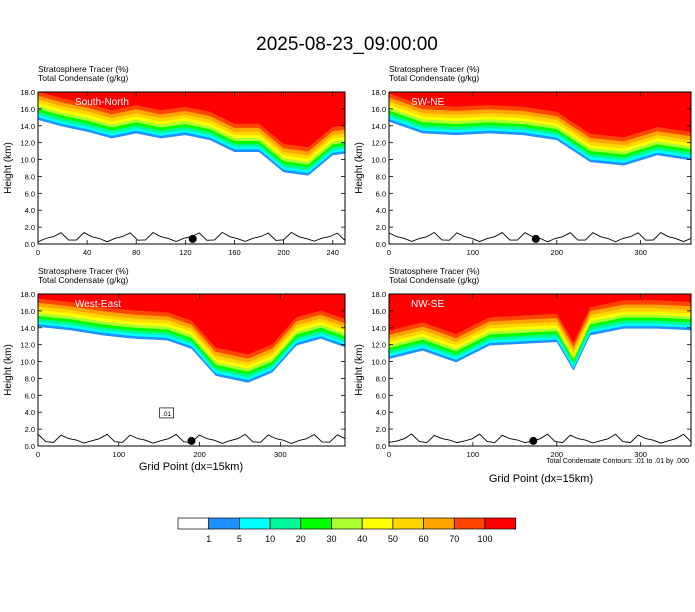 The height and width of the screenshot is (612, 695). Describe the element at coordinates (347, 44) in the screenshot. I see `figure-title: 2025-08-23_09:00:00` at that location.